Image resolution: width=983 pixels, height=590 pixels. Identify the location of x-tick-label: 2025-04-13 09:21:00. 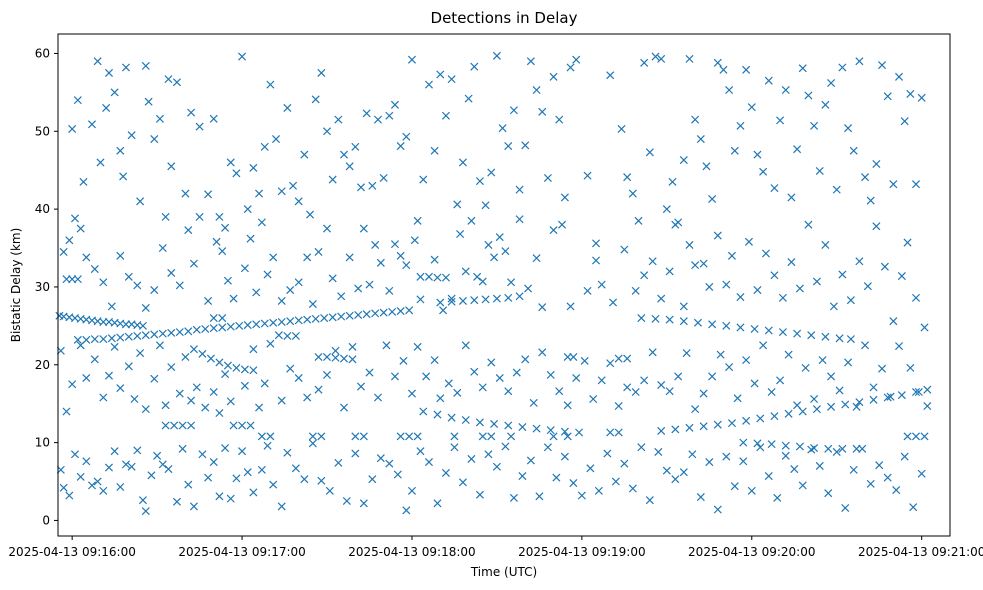
(920, 552).